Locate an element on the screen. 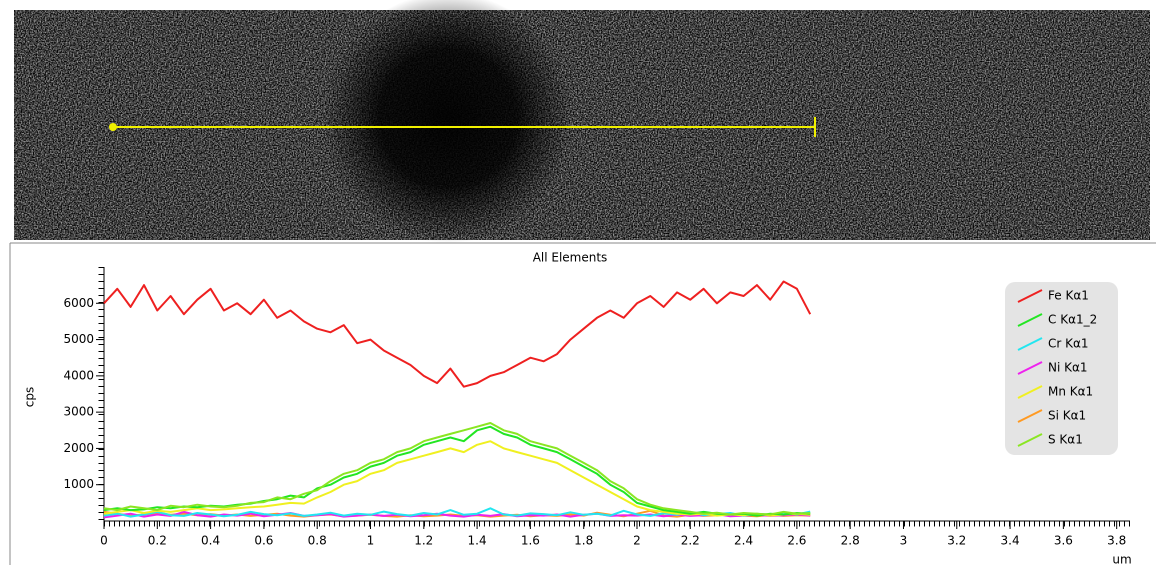 The height and width of the screenshot is (565, 1156). x-tick-label: 3.2 is located at coordinates (956, 541).